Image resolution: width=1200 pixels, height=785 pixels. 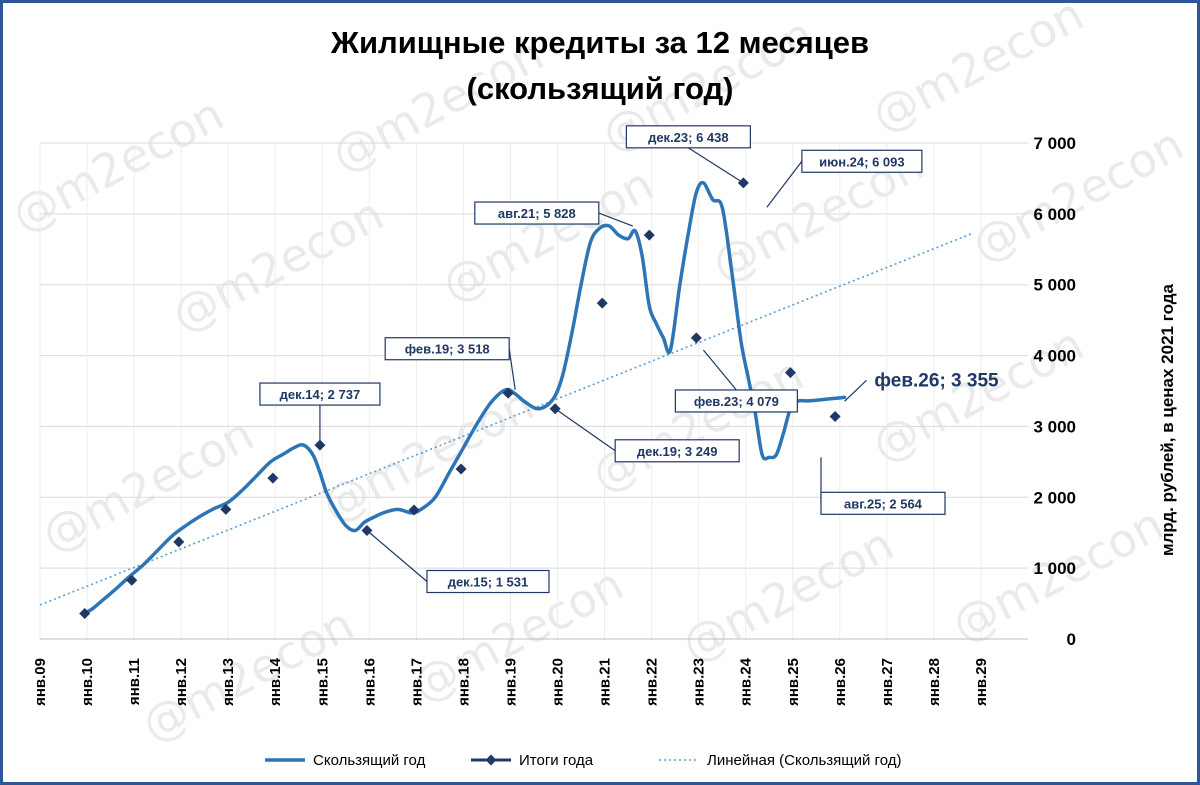 What do you see at coordinates (1054, 426) in the screenshot?
I see `y-tick-label-3: 3 000` at bounding box center [1054, 426].